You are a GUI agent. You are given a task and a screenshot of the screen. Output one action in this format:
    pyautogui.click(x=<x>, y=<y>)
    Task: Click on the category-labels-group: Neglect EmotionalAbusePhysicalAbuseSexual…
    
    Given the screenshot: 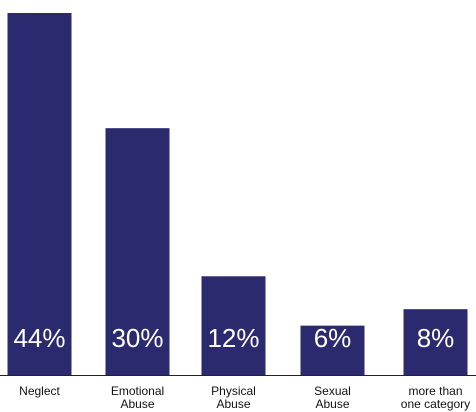 What is the action you would take?
    pyautogui.click(x=244, y=397)
    